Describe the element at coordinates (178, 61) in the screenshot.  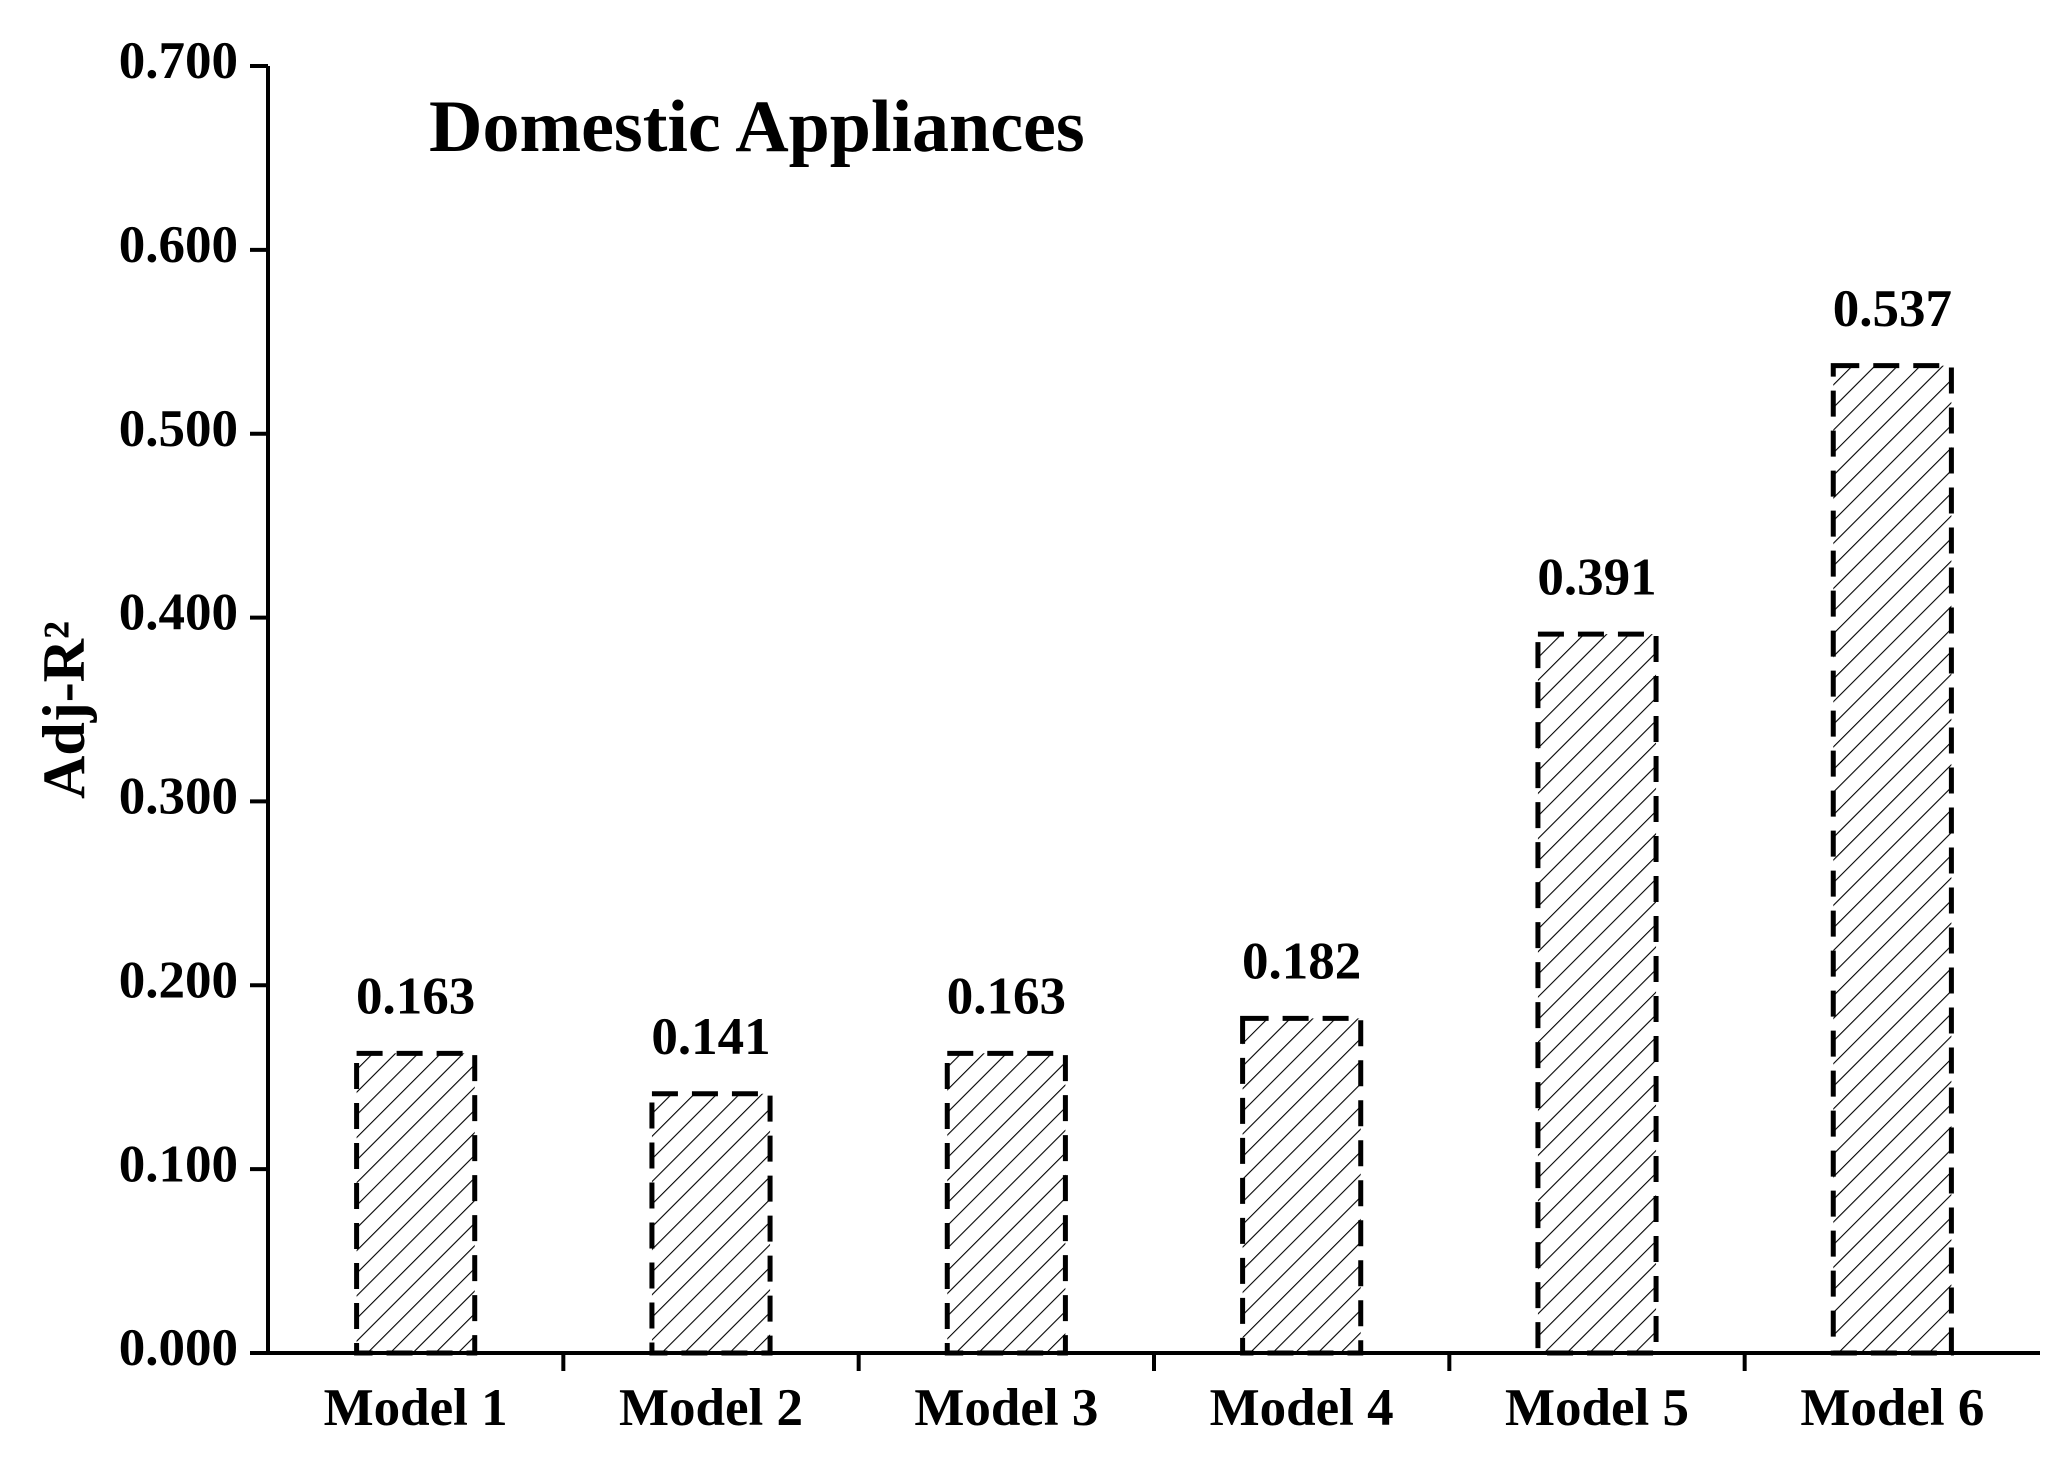
I see `y-tick-label: 0.700` at that location.